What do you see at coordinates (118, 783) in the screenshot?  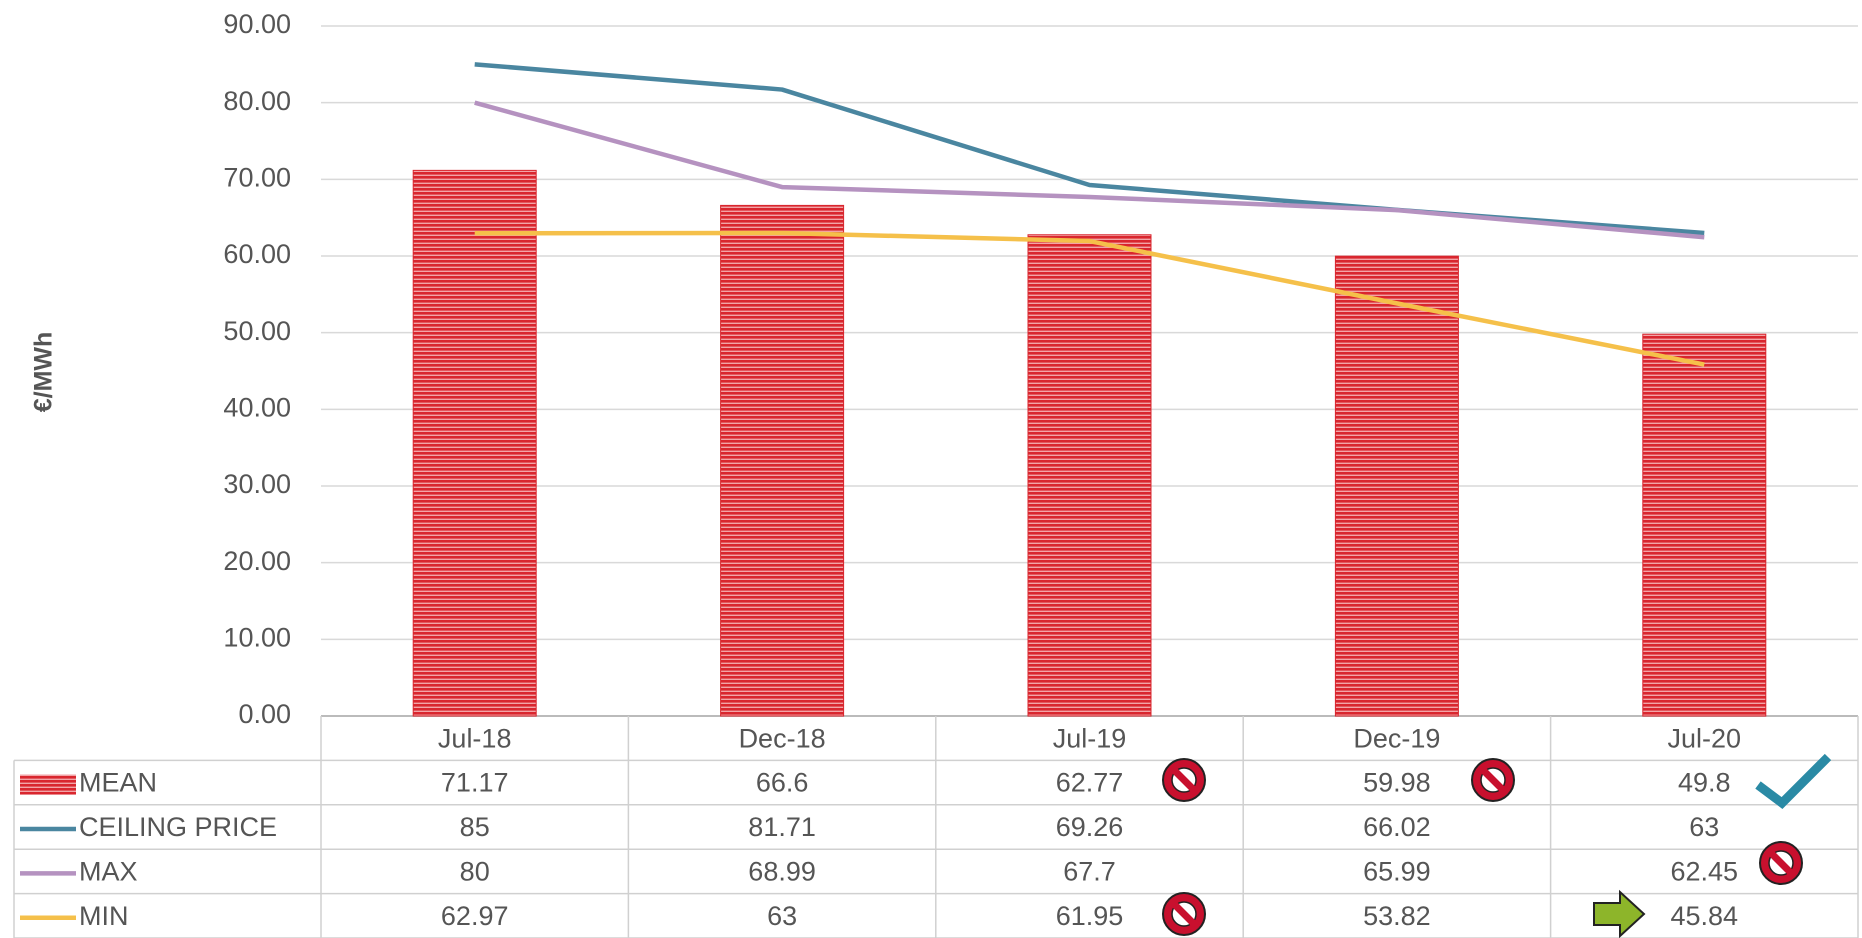 I see `legend-label: MEAN` at bounding box center [118, 783].